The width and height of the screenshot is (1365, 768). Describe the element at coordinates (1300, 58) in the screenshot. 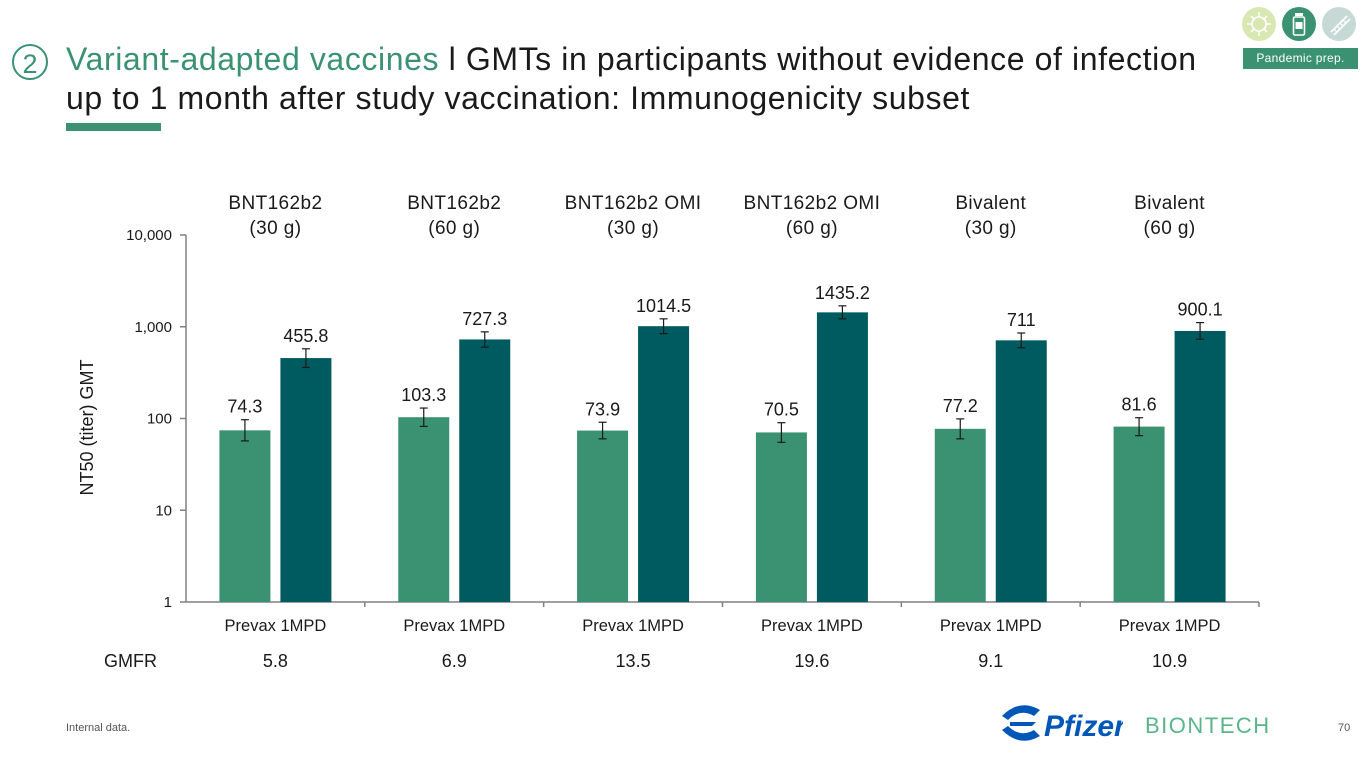

I see `pandemic-prep-badge: Pandemic prep.` at that location.